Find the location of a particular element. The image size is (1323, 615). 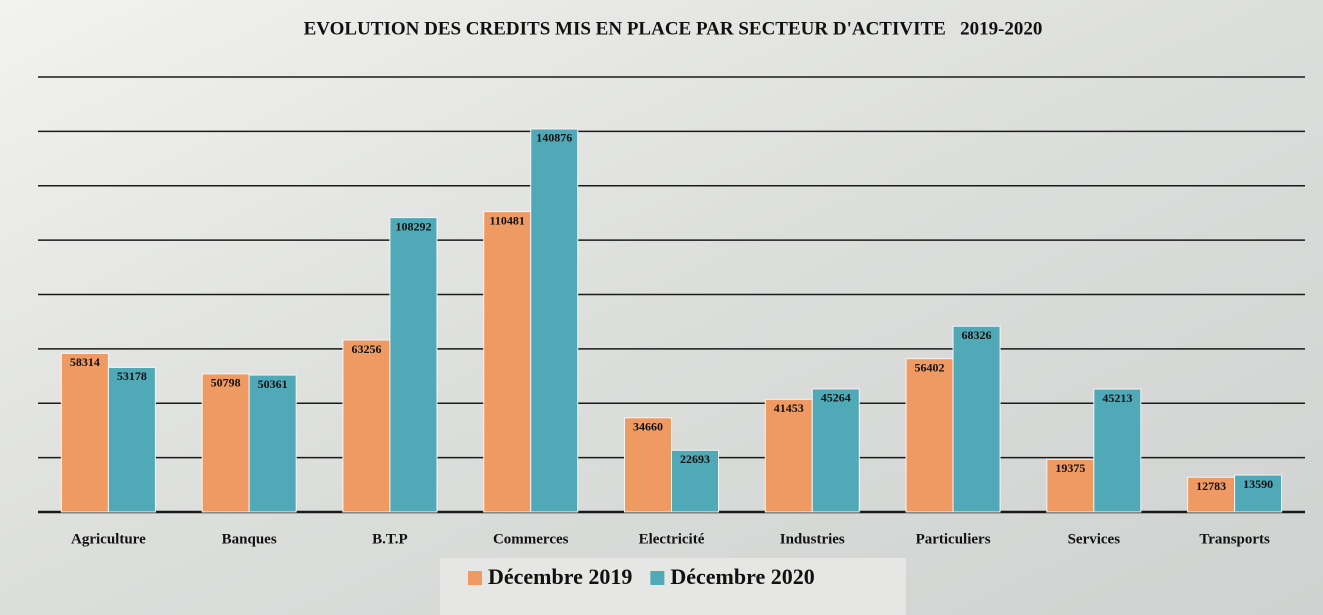

x-tick-label: Particuliers is located at coordinates (953, 539).